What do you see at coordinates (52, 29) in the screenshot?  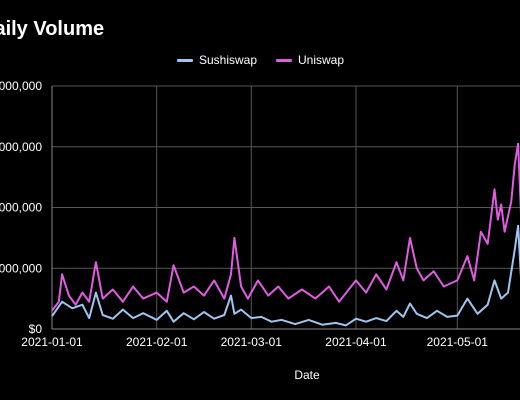 I see `chart-title: Daily Volume` at bounding box center [52, 29].